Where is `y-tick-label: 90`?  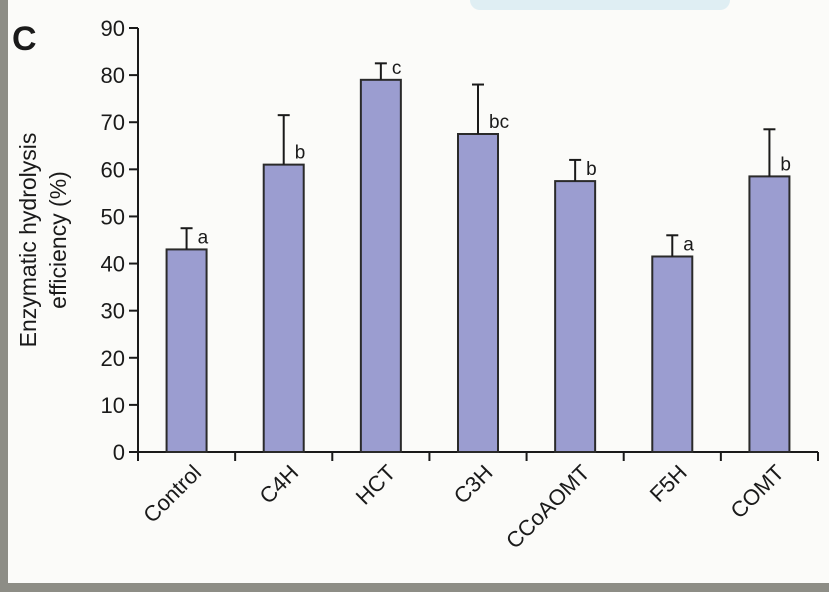
y-tick-label: 90 is located at coordinates (113, 28).